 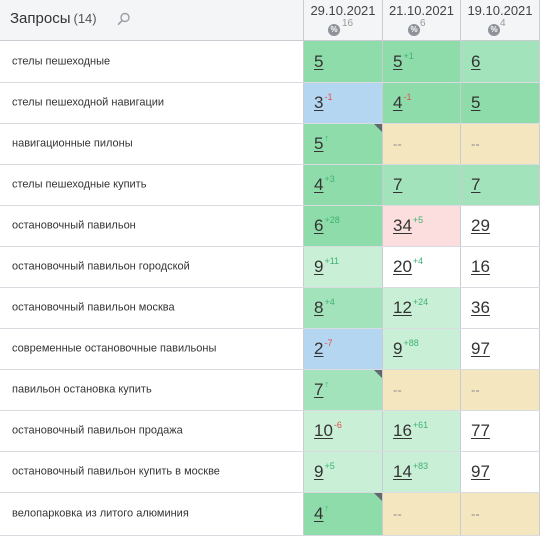 What do you see at coordinates (124, 19) in the screenshot?
I see `search-icon` at bounding box center [124, 19].